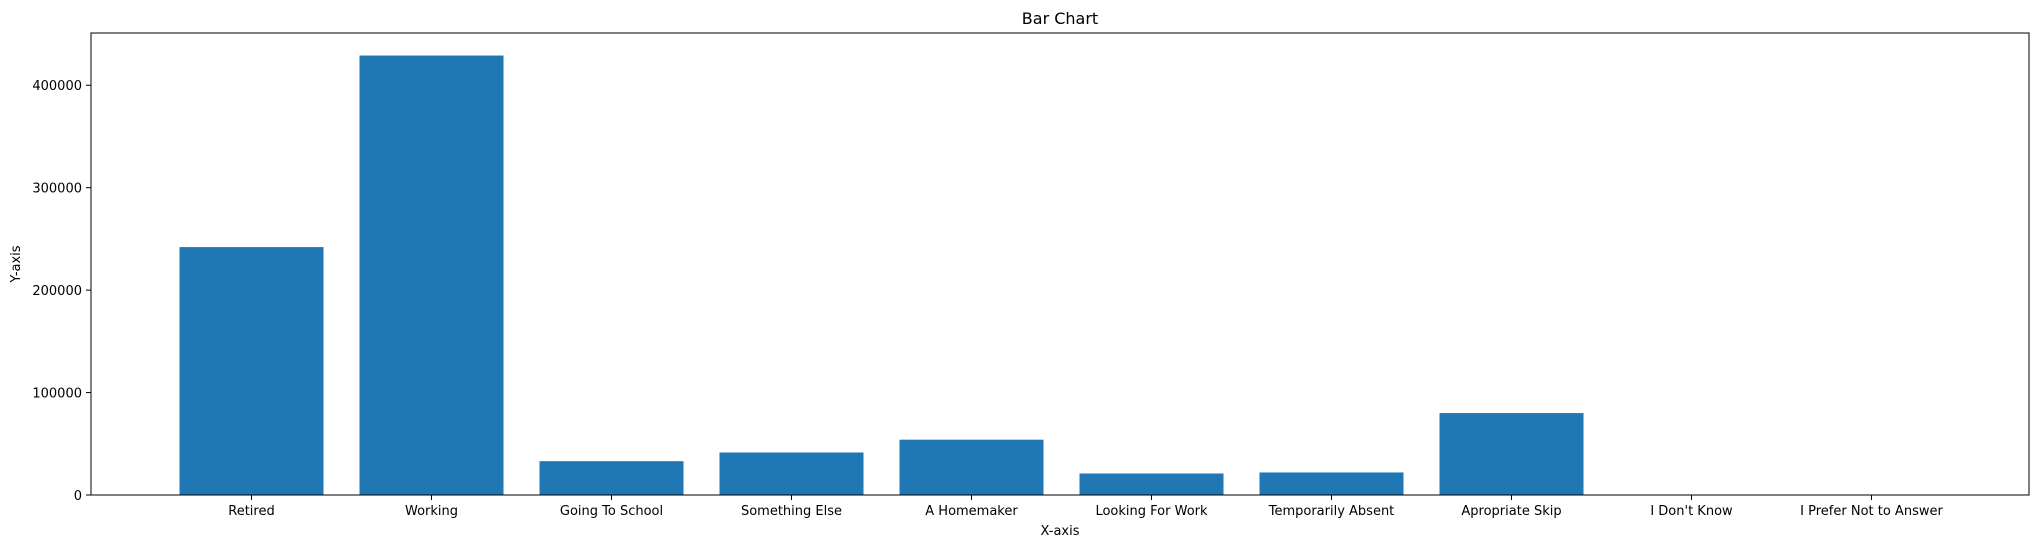  Describe the element at coordinates (251, 371) in the screenshot. I see `bar-retired` at that location.